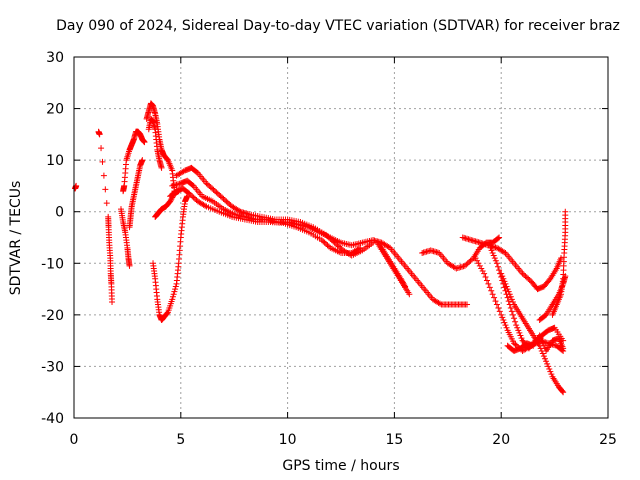 This screenshot has width=640, height=480. Describe the element at coordinates (461, 253) in the screenshot. I see `series-mid-right` at that location.